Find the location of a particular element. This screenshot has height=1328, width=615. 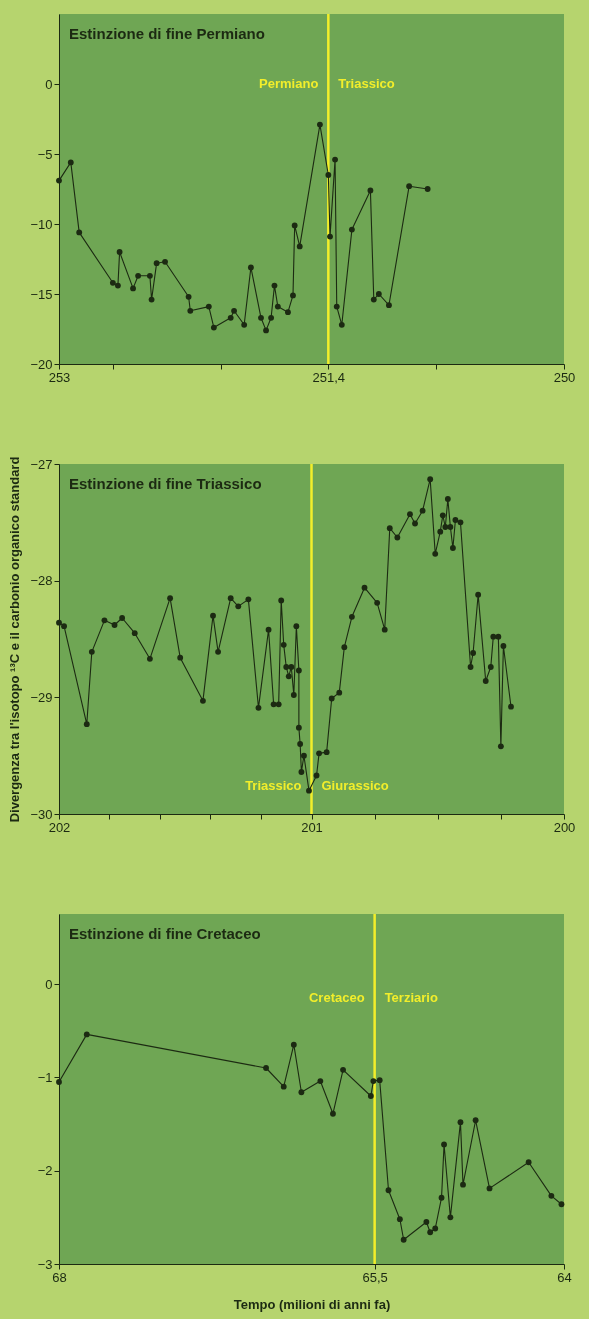

x-tick-label: 200 is located at coordinates (564, 827).